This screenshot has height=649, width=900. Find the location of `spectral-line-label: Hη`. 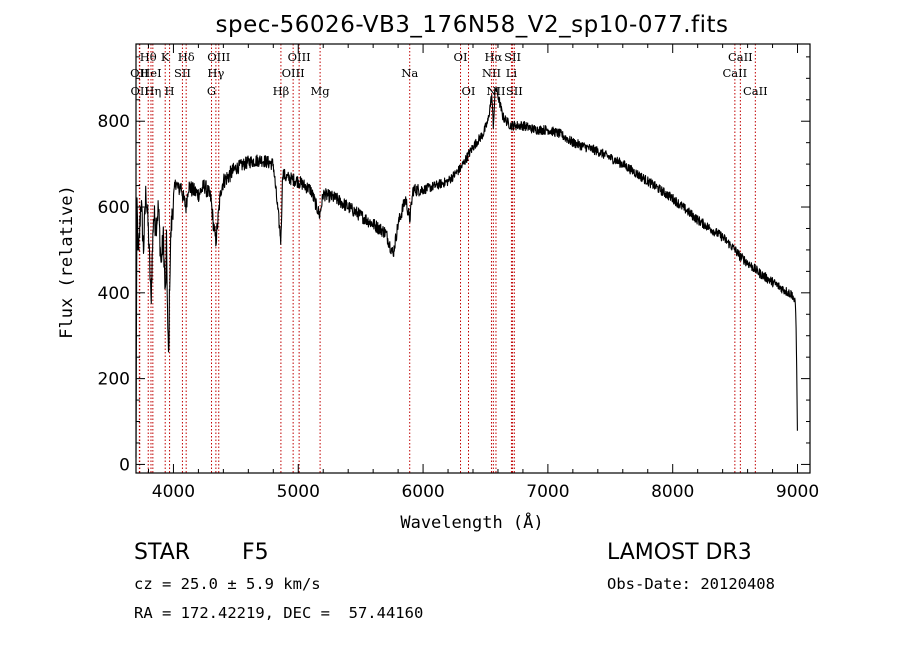

spectral-line-label: Hη is located at coordinates (152, 91).